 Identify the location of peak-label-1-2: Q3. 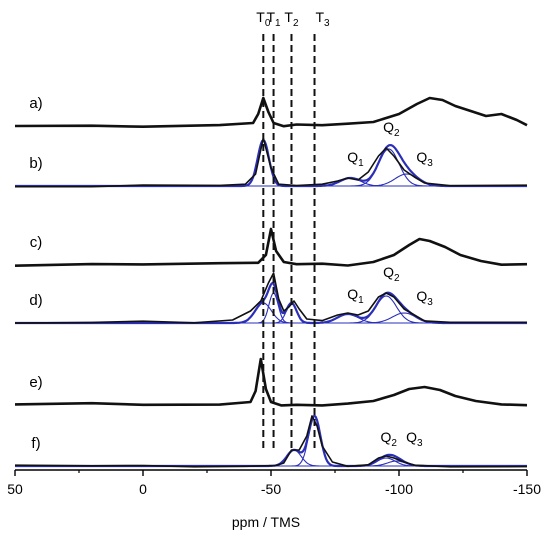
(424, 159).